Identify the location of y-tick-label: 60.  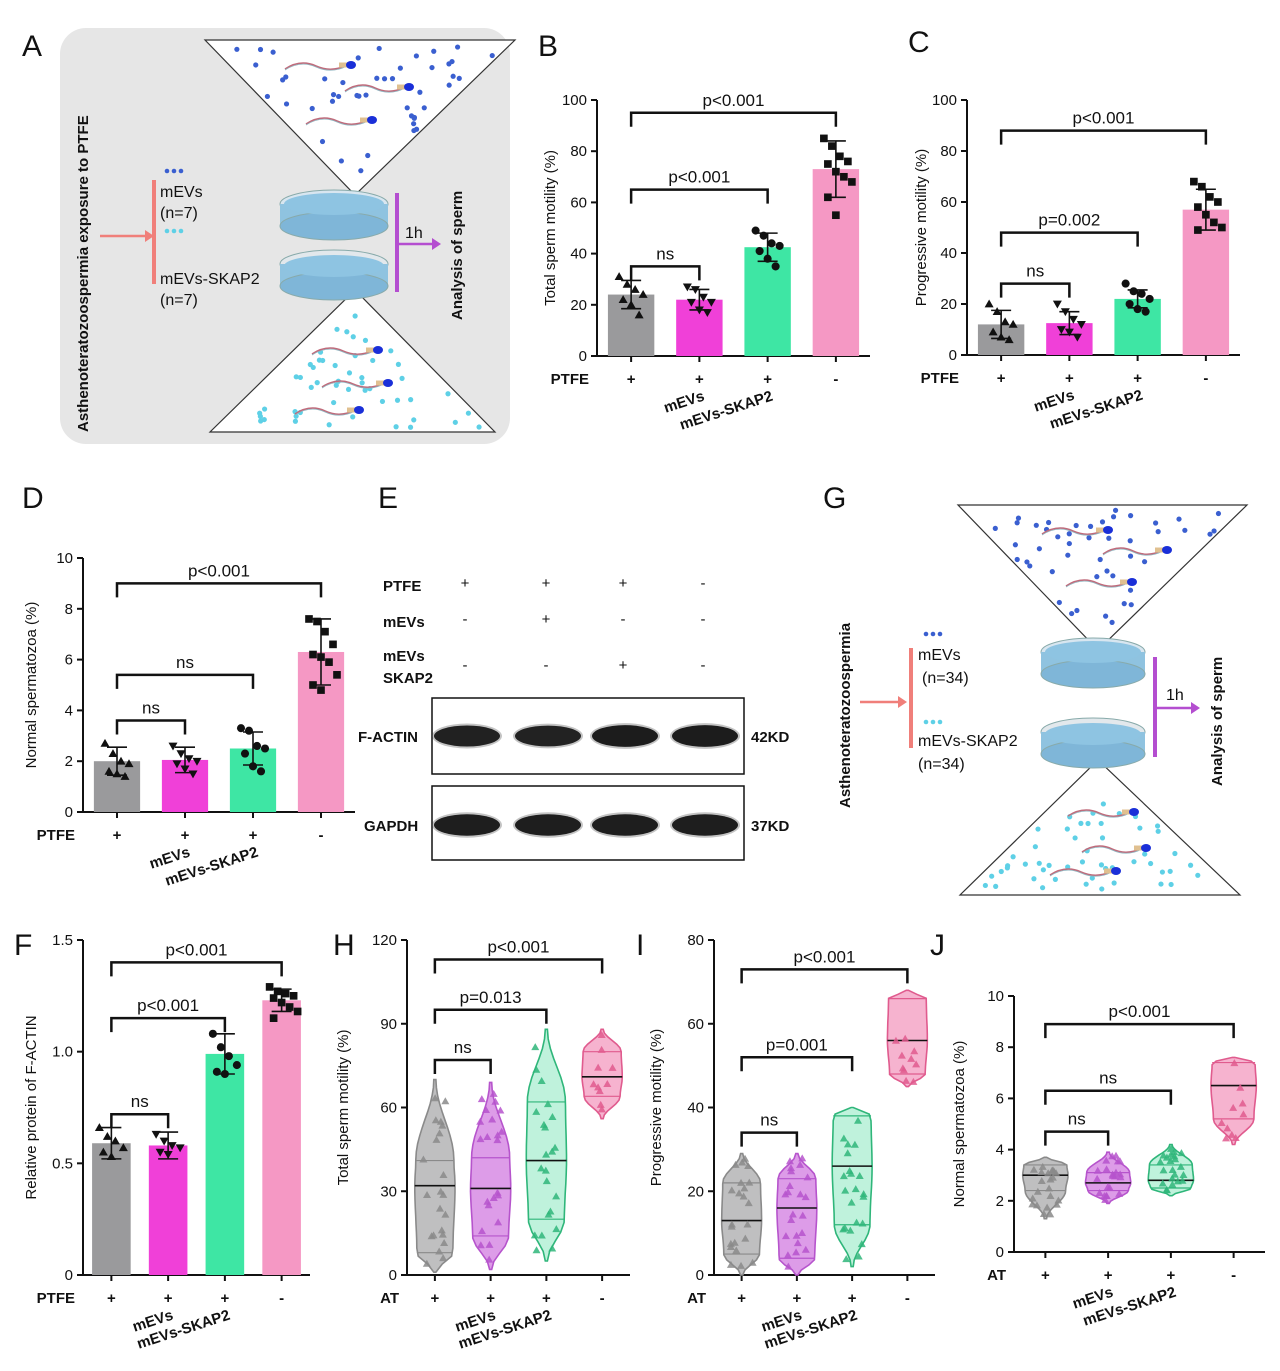
(578, 202).